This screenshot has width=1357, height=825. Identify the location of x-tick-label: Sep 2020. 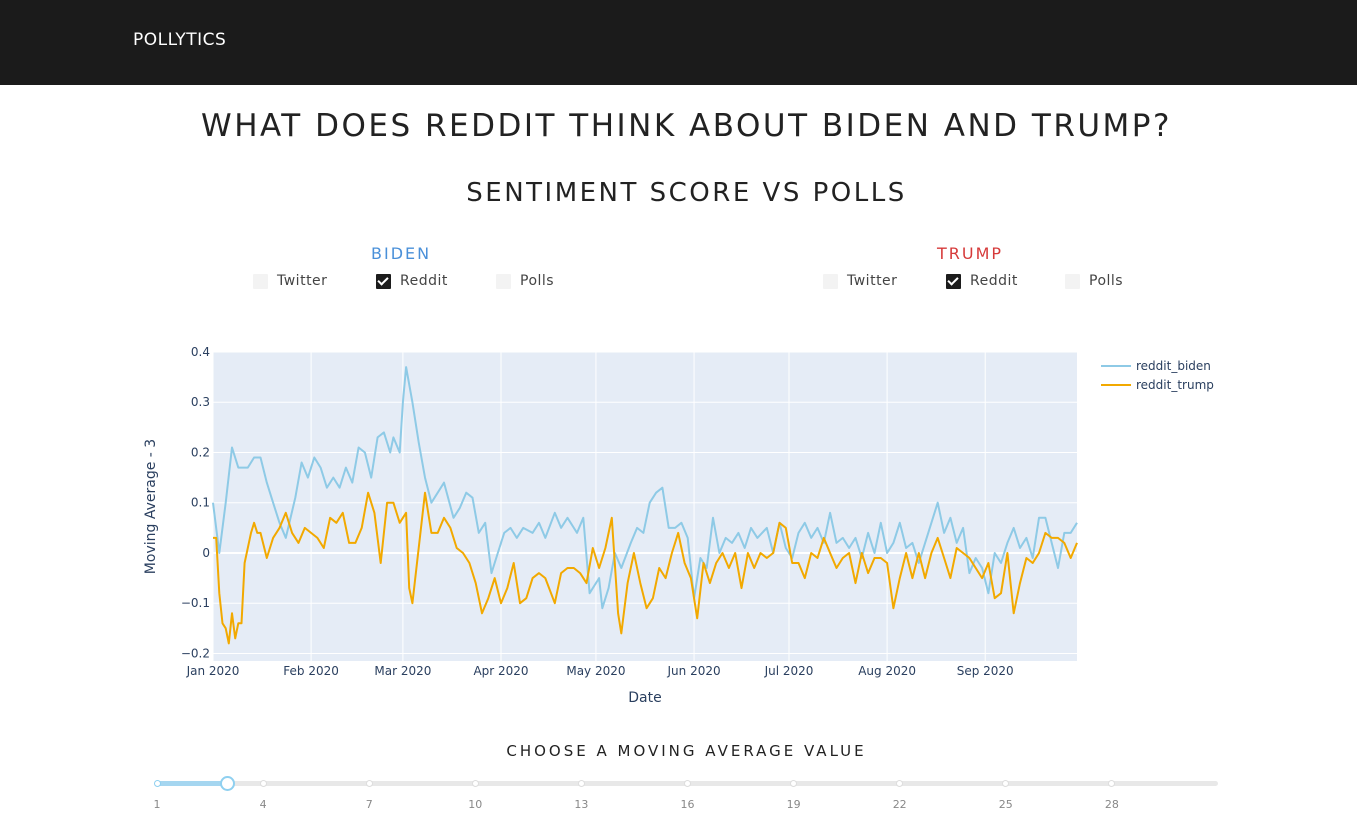
(985, 671).